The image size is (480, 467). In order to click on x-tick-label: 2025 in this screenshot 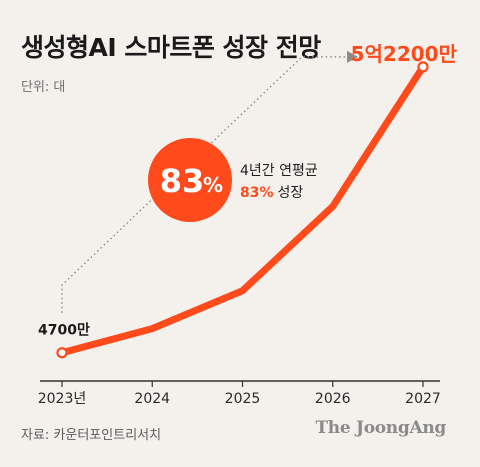, I will do `click(243, 399)`.